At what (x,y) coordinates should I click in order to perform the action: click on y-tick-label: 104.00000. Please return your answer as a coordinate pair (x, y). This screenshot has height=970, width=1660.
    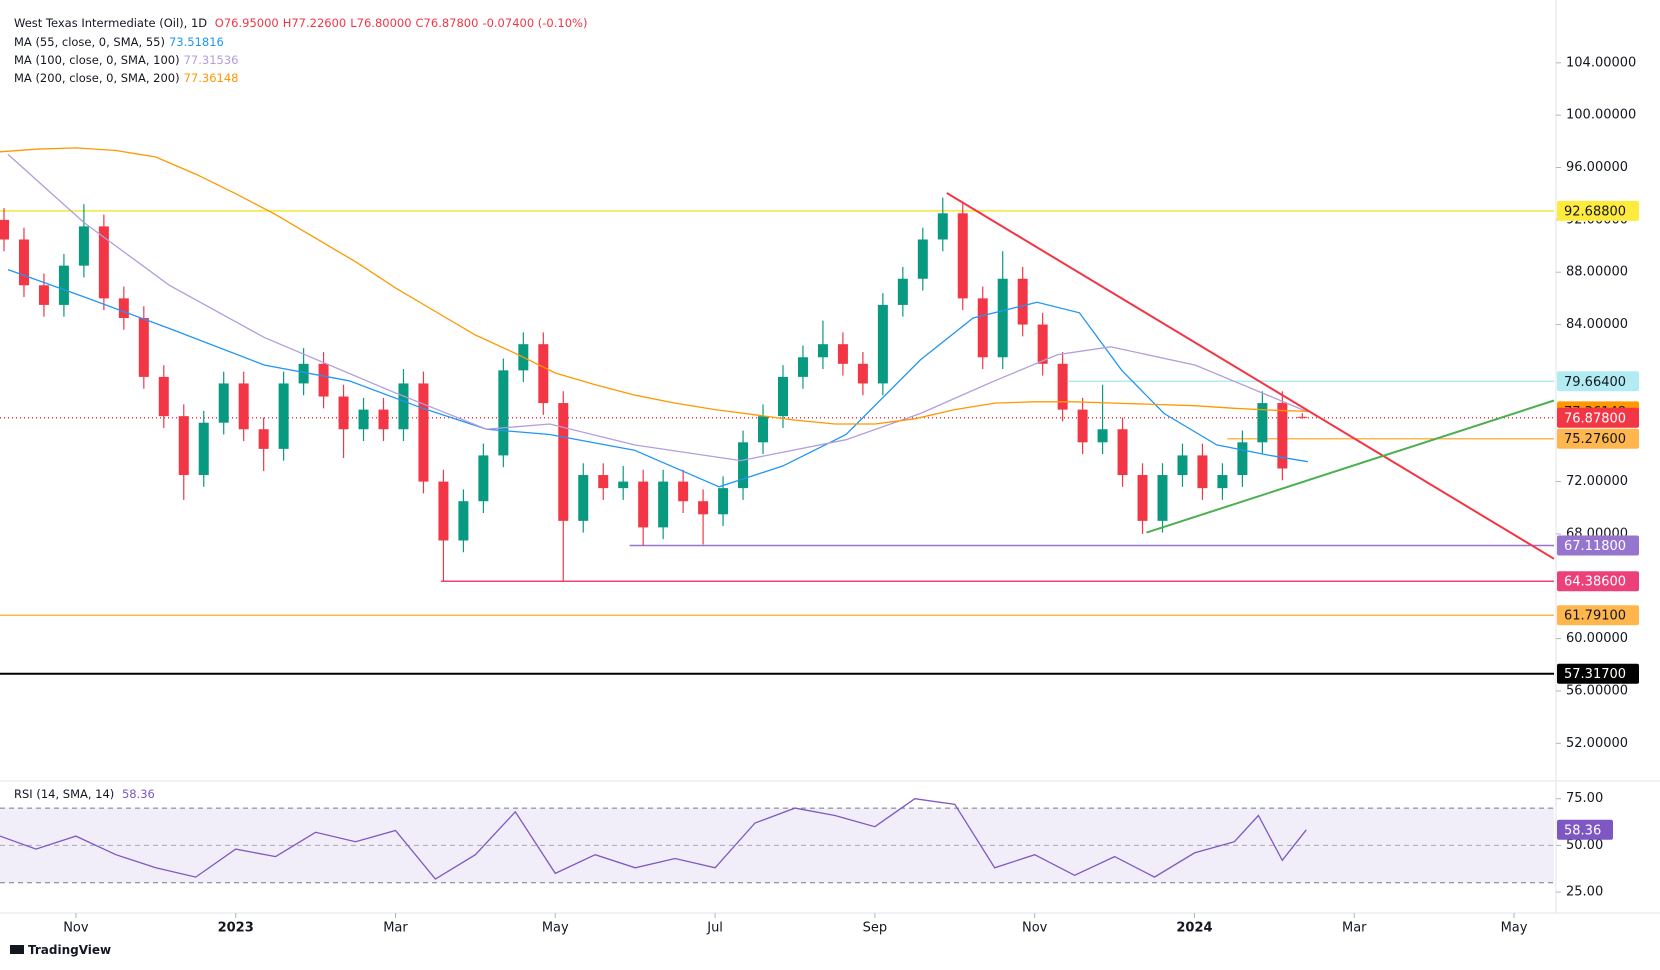
    Looking at the image, I should click on (1601, 62).